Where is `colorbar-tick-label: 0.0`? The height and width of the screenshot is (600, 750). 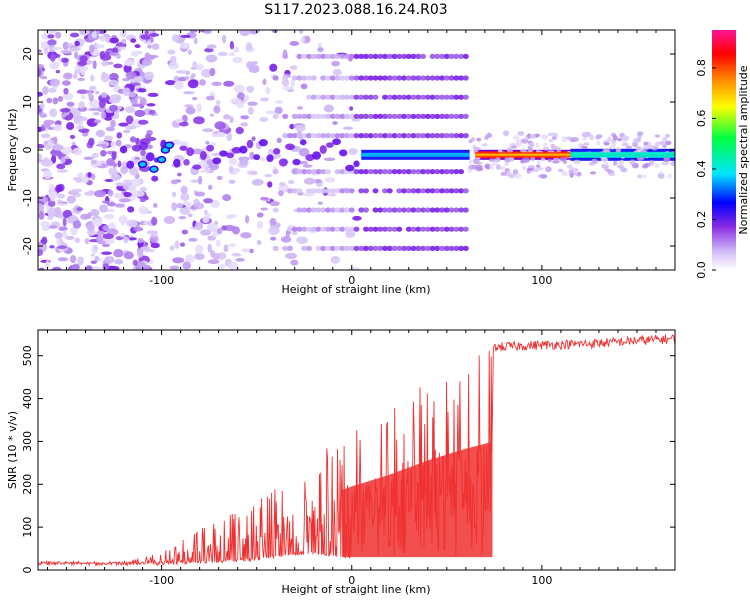 colorbar-tick-label: 0.0 is located at coordinates (701, 270).